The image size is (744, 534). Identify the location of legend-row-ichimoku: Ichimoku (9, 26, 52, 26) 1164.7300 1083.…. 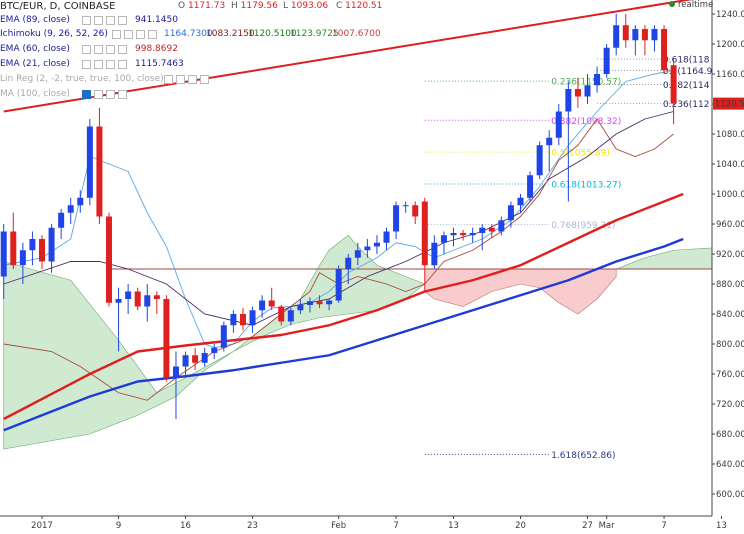
(190, 34).